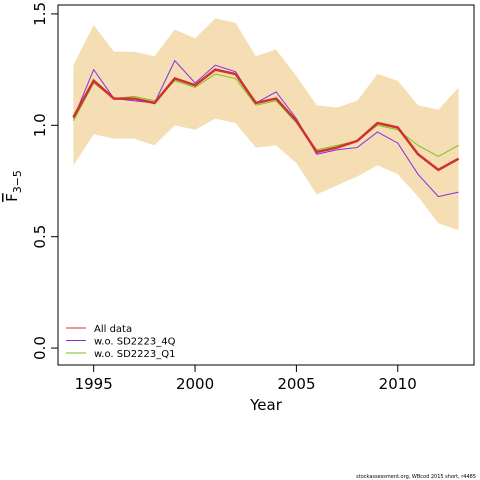 This screenshot has width=480, height=480. What do you see at coordinates (94, 384) in the screenshot?
I see `x-tick-label: 1995` at bounding box center [94, 384].